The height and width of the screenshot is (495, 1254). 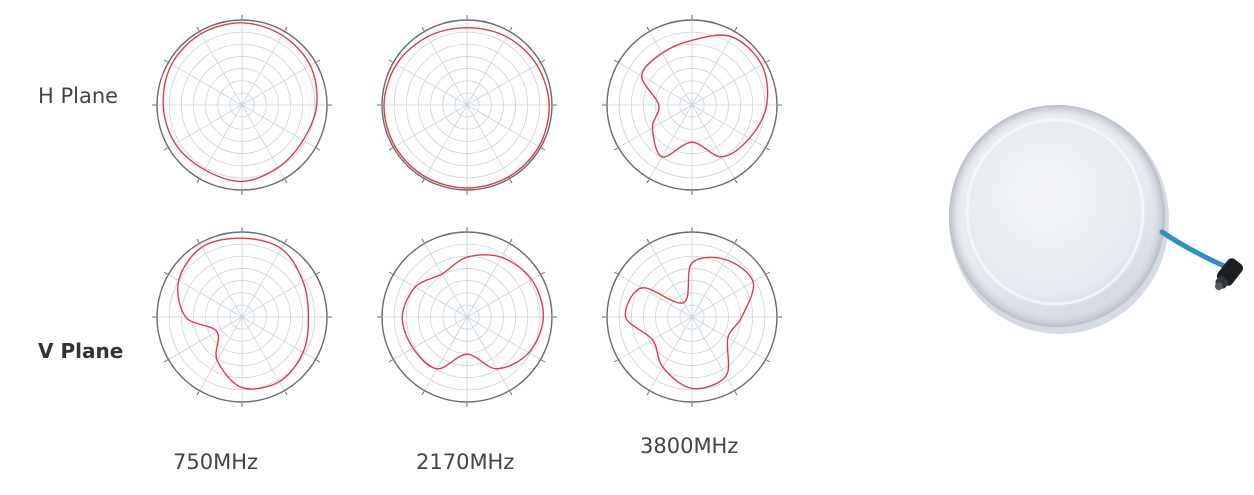 What do you see at coordinates (78, 96) in the screenshot?
I see `h-plane-label: H Plane` at bounding box center [78, 96].